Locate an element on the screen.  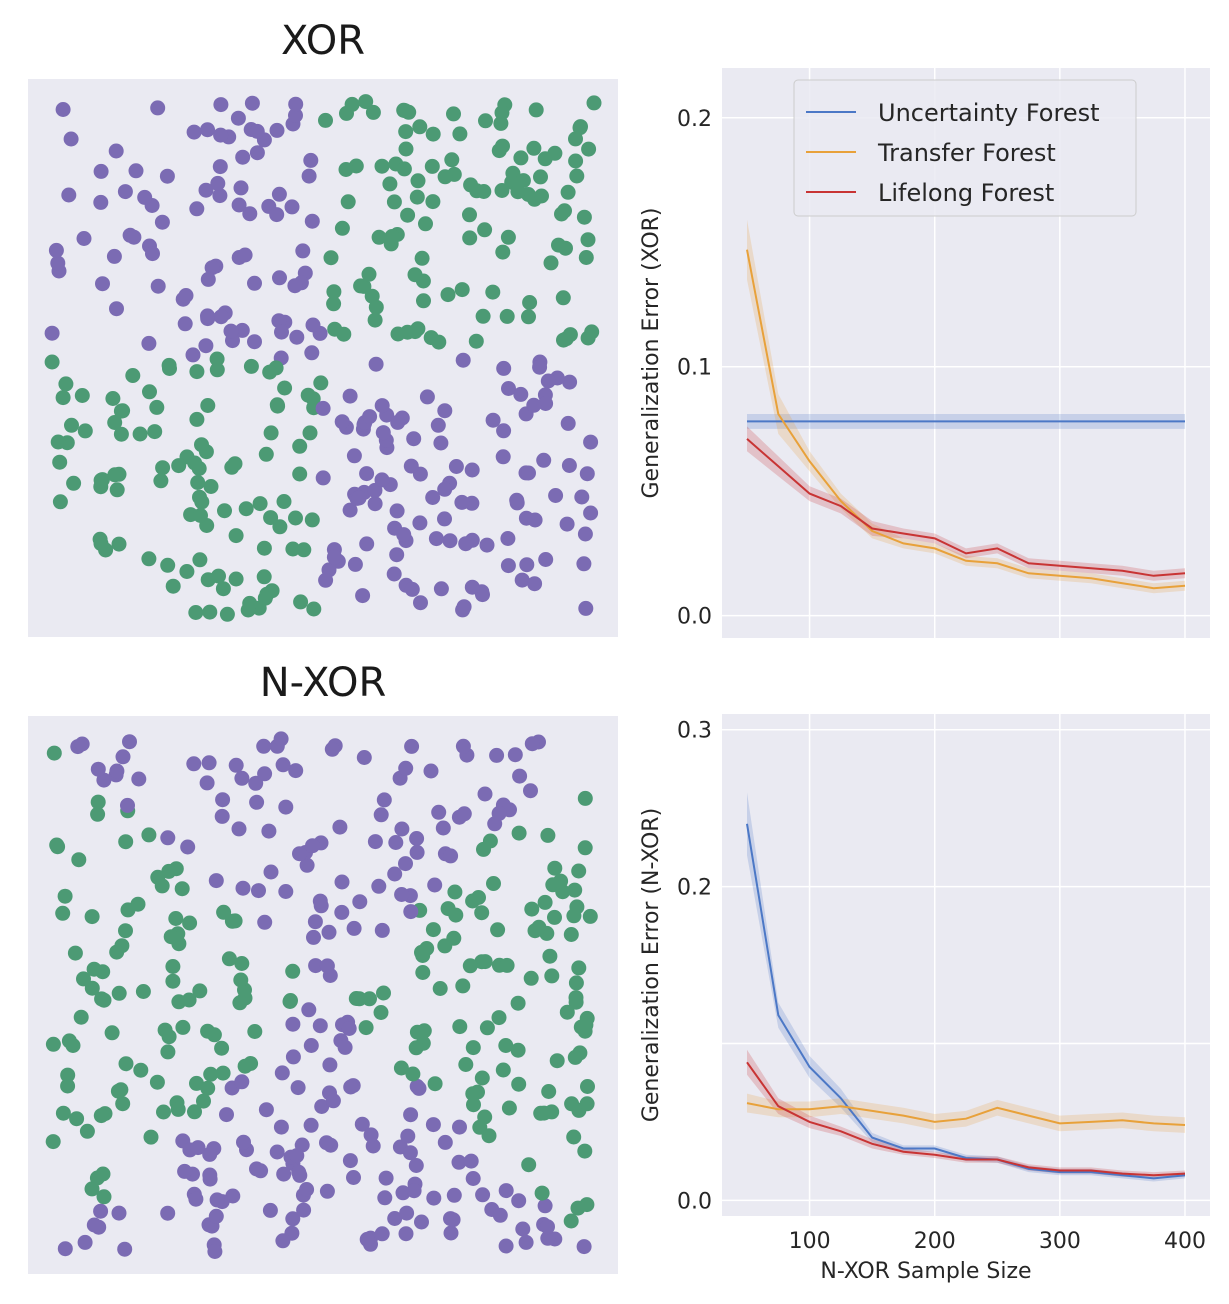
x-tick-label: 200 is located at coordinates (935, 1241).